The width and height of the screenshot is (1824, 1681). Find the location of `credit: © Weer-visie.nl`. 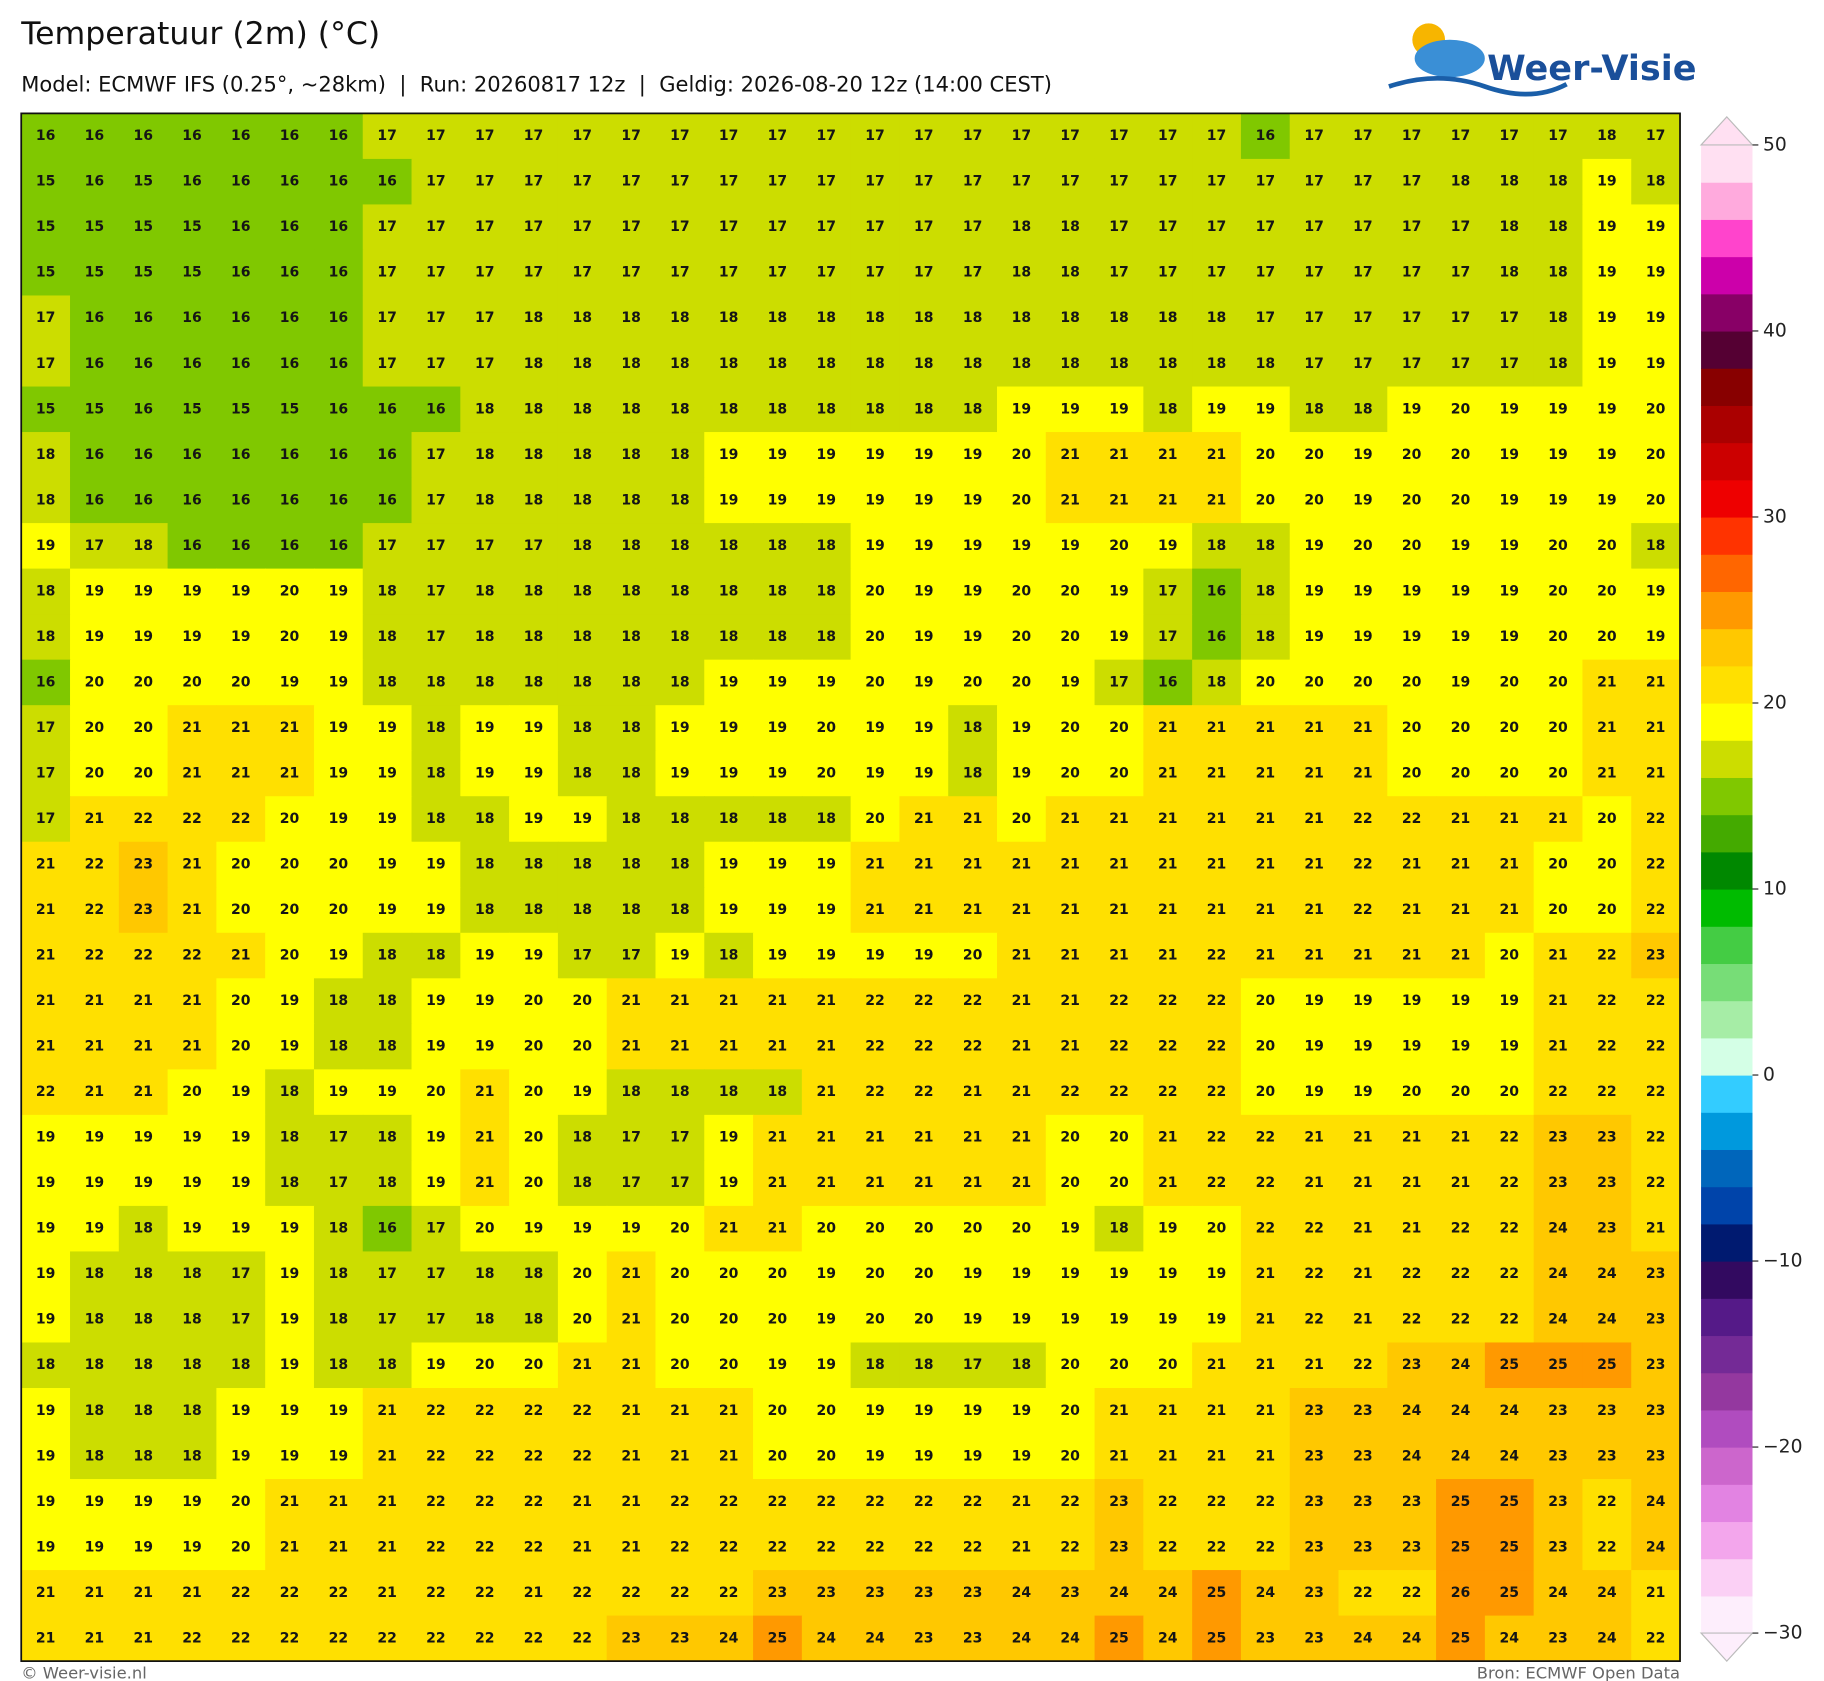

credit: © Weer-visie.nl is located at coordinates (84, 1672).